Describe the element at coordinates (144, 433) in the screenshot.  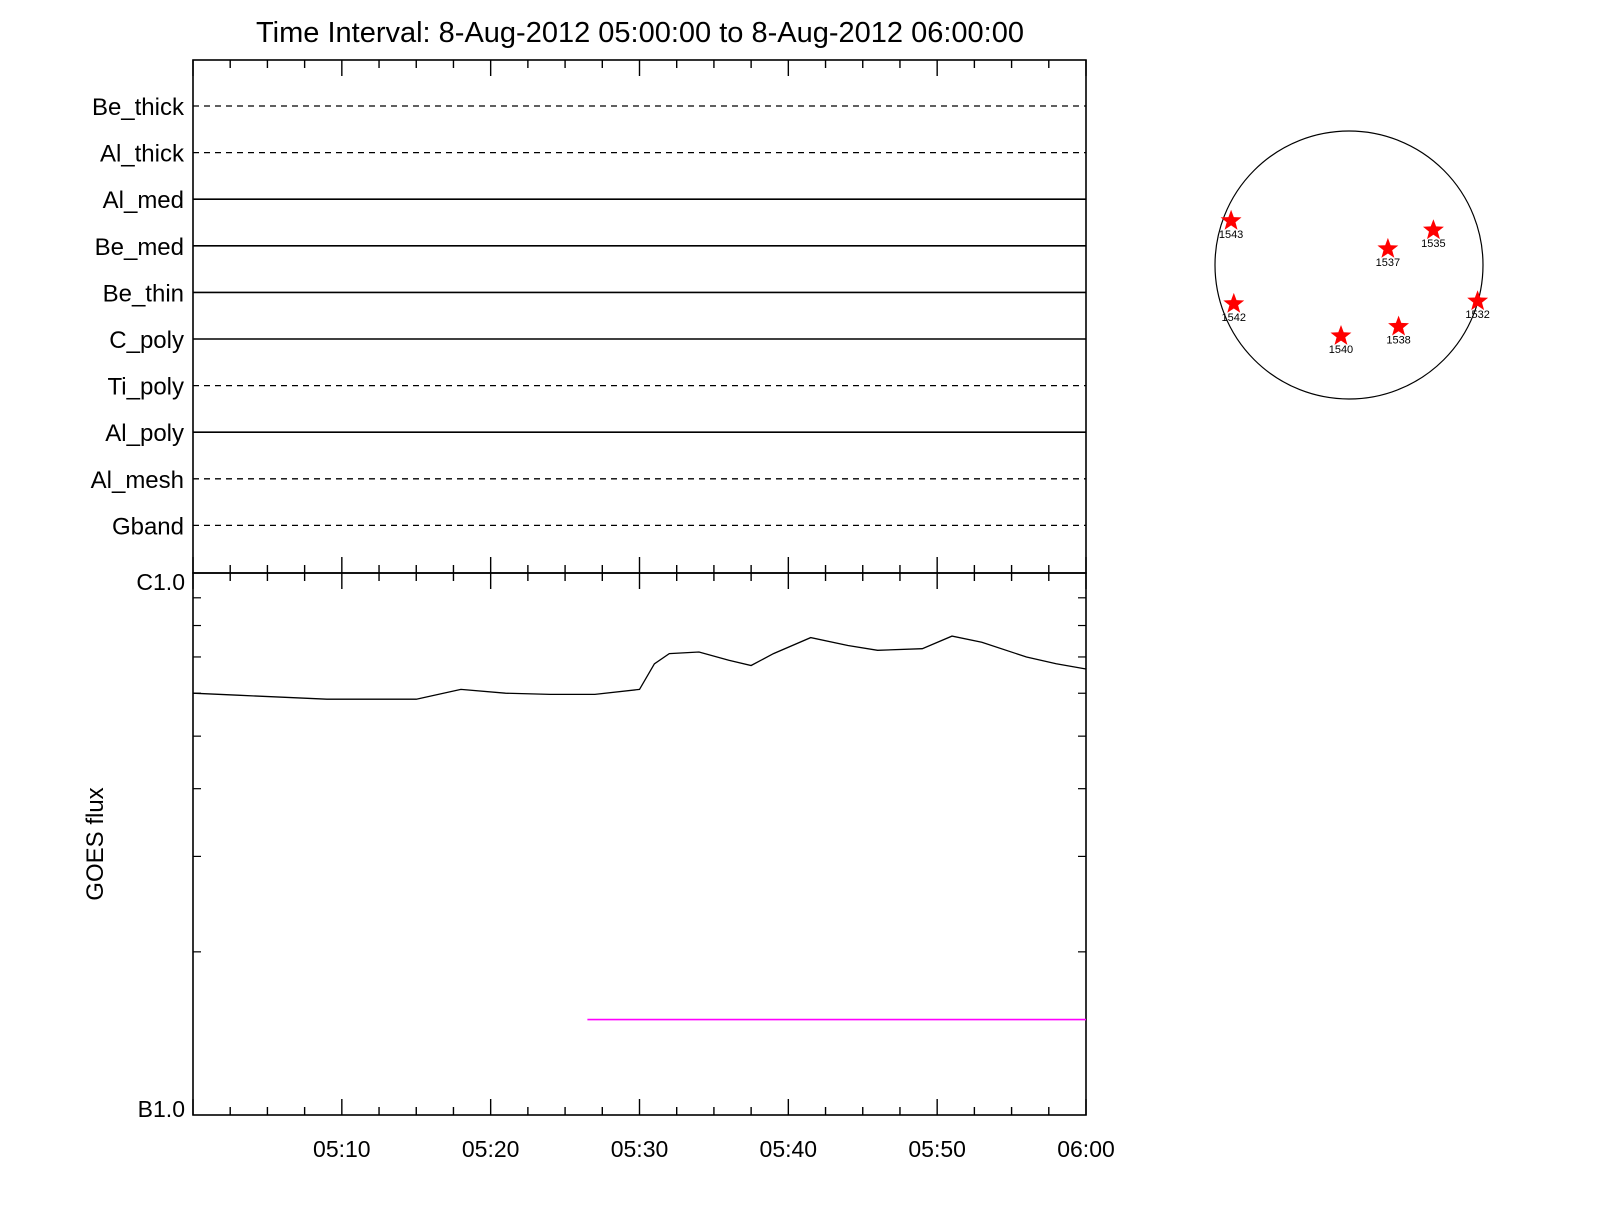
I see `filter-label: Al_poly` at that location.